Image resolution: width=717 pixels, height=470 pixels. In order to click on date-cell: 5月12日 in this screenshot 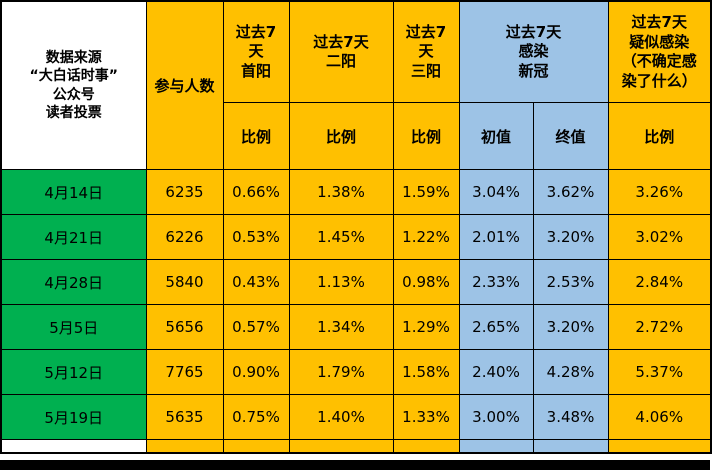, I will do `click(73, 372)`.